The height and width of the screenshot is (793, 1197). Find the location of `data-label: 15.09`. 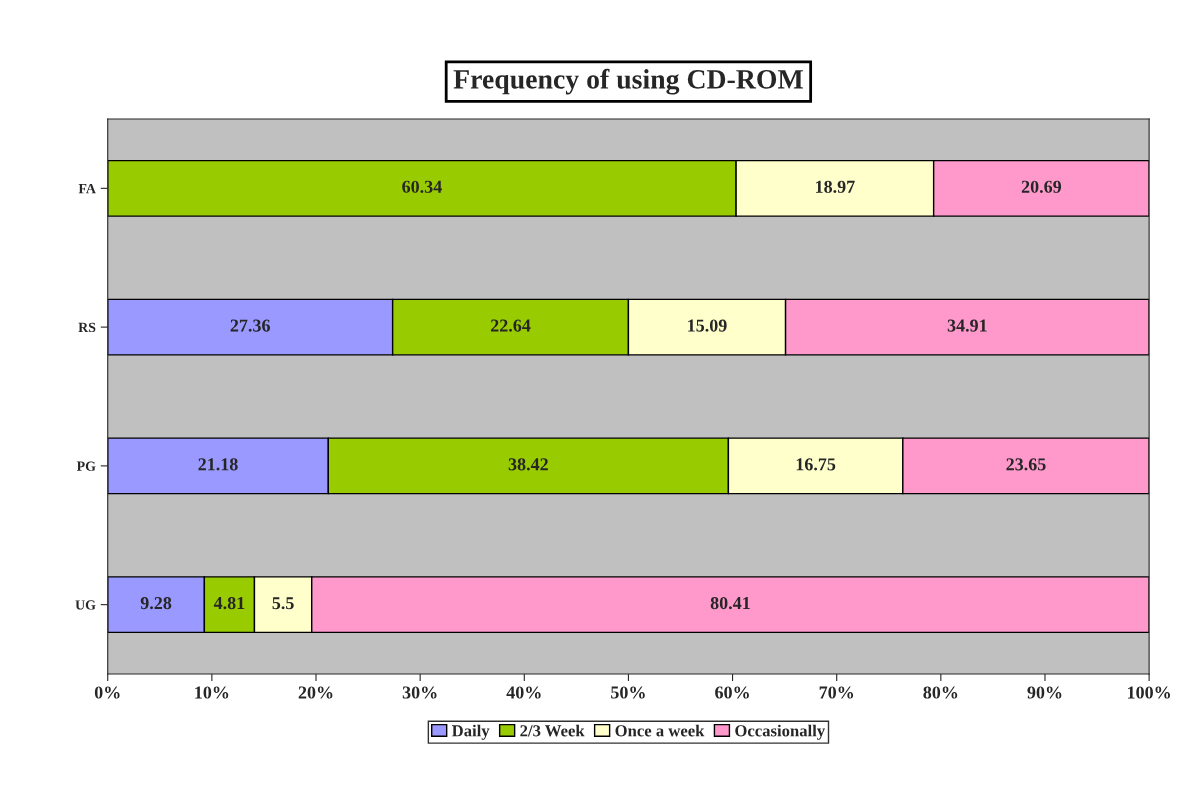

data-label: 15.09 is located at coordinates (707, 325).